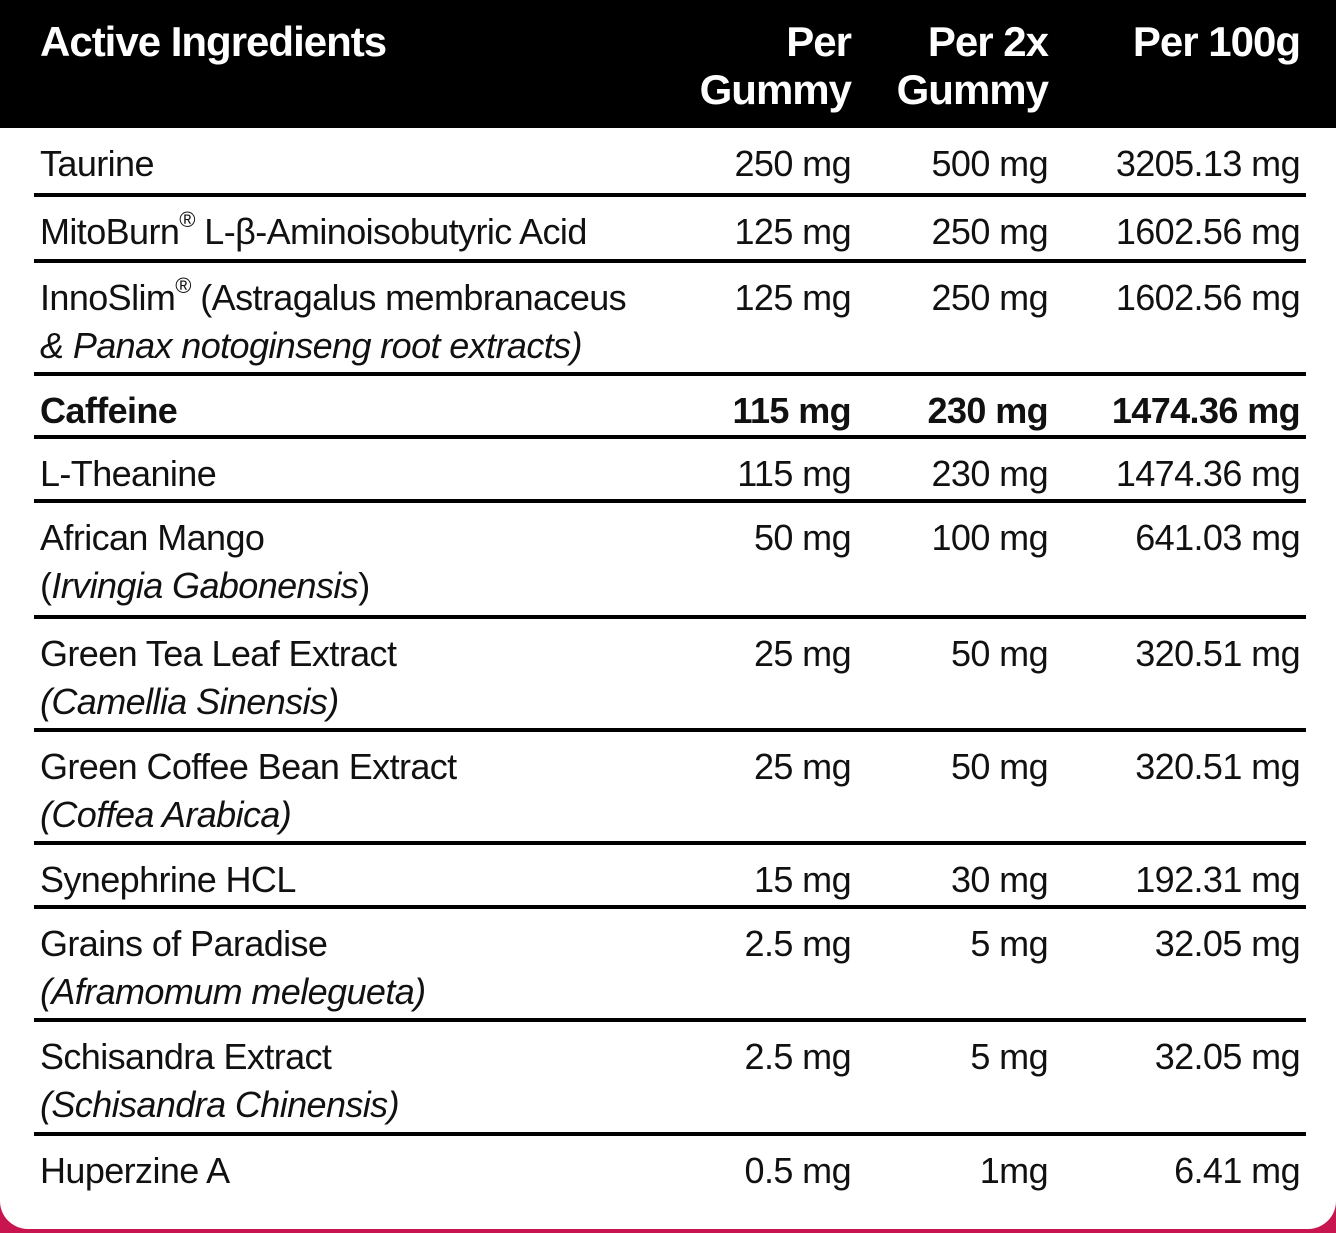  I want to click on ingredient-botanical-name: (Schisandra Chinensis), so click(220, 1104).